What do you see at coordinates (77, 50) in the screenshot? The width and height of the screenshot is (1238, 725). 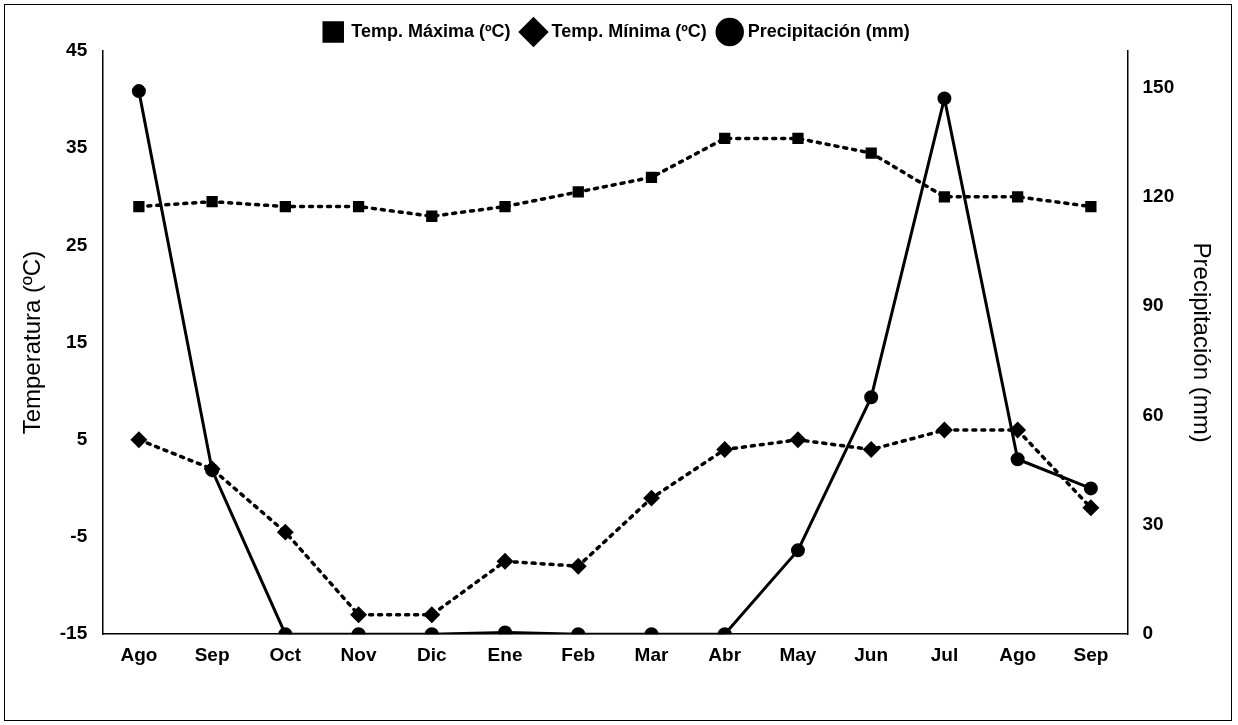 I see `y-tick-label: 45` at bounding box center [77, 50].